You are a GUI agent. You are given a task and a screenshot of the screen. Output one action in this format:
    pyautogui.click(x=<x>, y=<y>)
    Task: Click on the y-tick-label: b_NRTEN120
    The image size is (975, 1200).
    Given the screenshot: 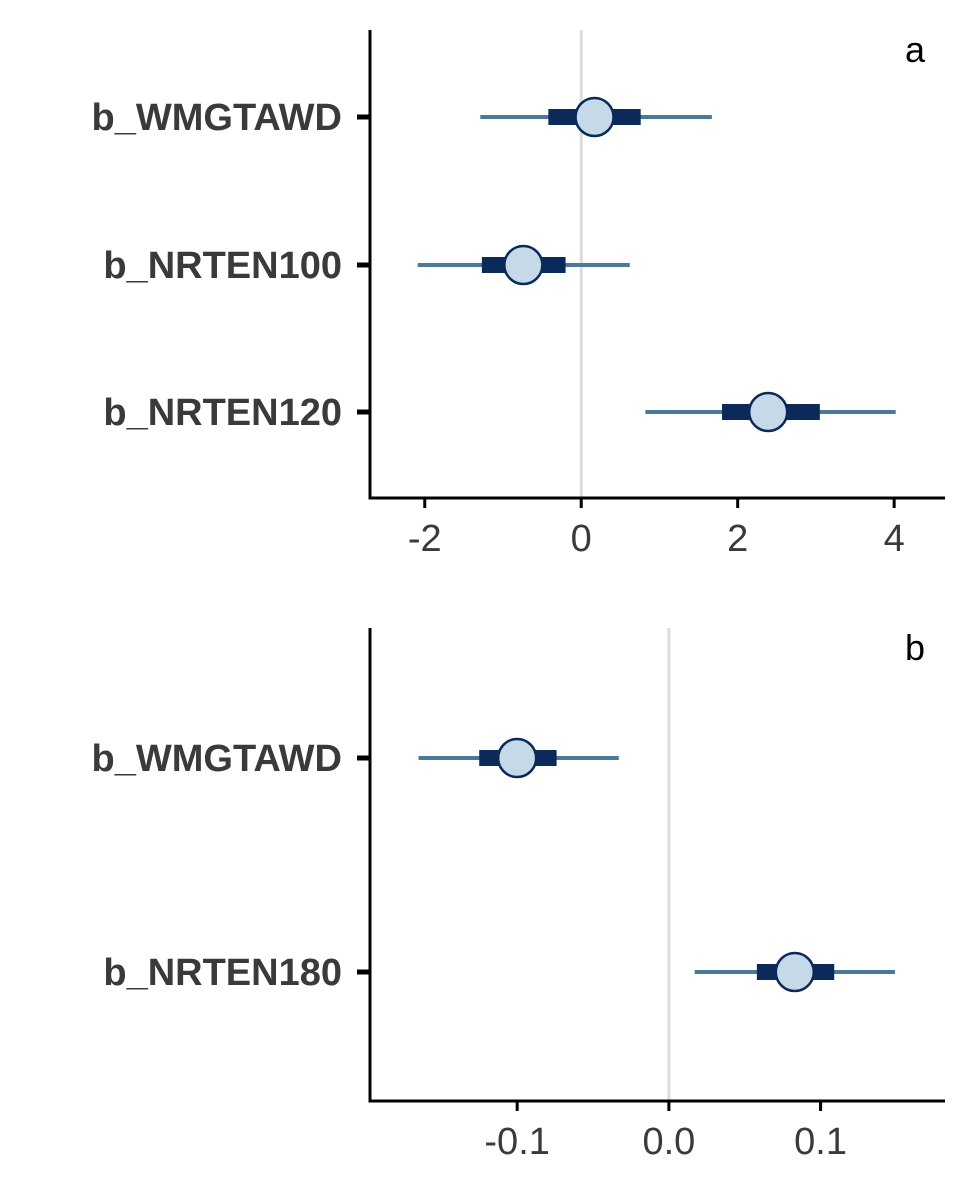 What is the action you would take?
    pyautogui.click(x=222, y=413)
    